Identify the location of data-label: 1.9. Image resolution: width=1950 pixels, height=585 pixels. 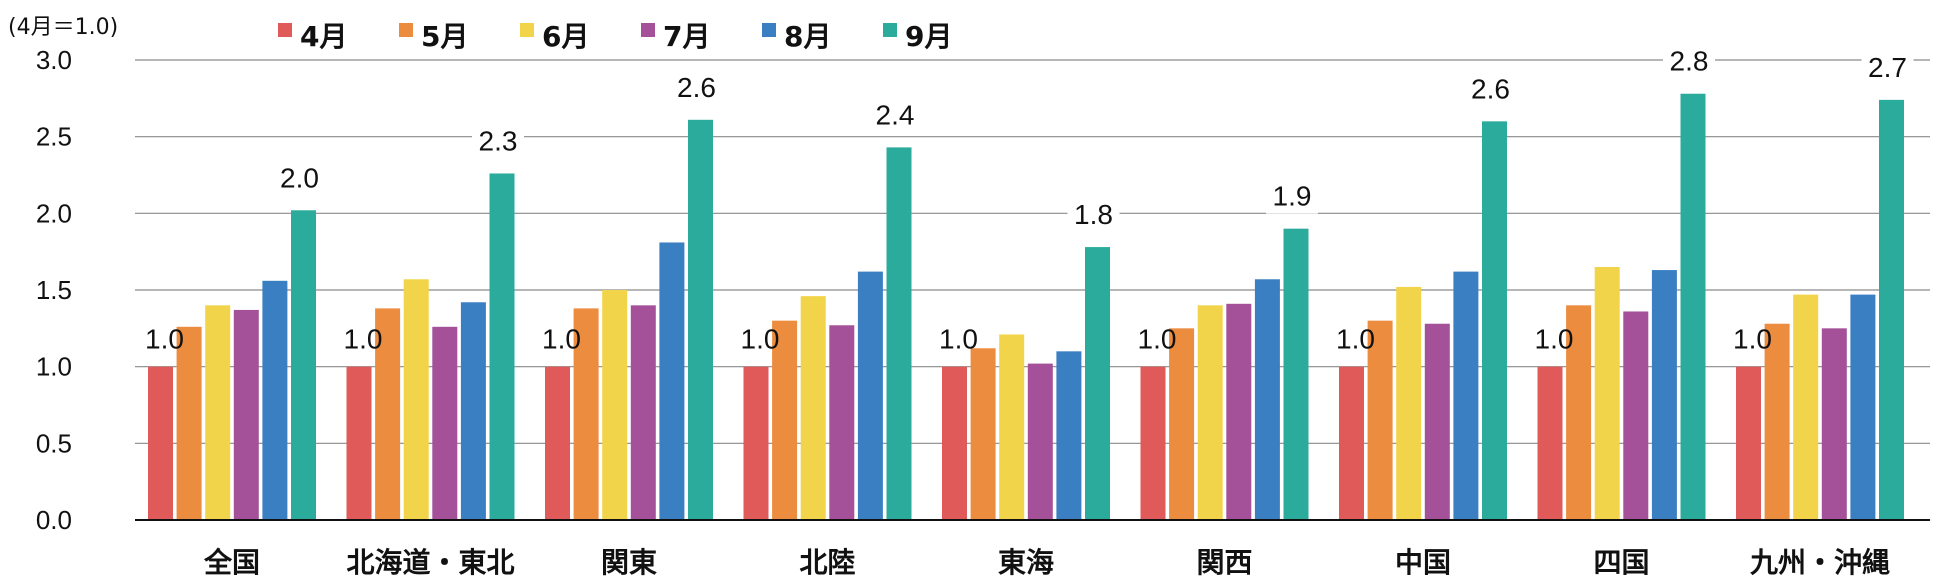
(1292, 196).